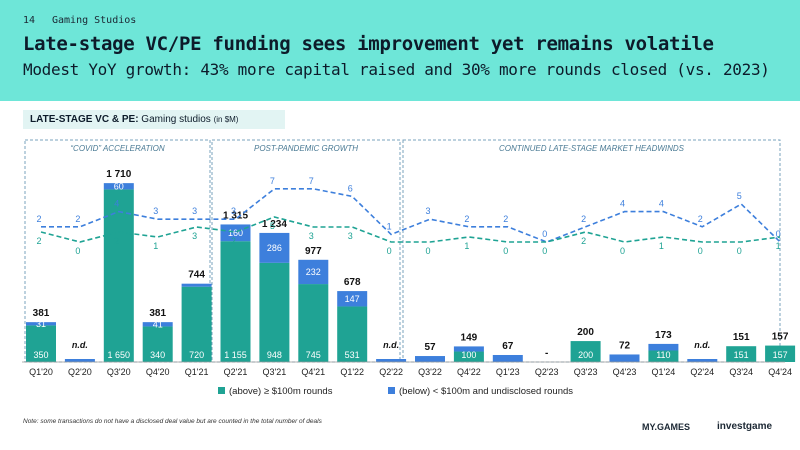  What do you see at coordinates (745, 426) in the screenshot?
I see `investgame-logo: investgame` at bounding box center [745, 426].